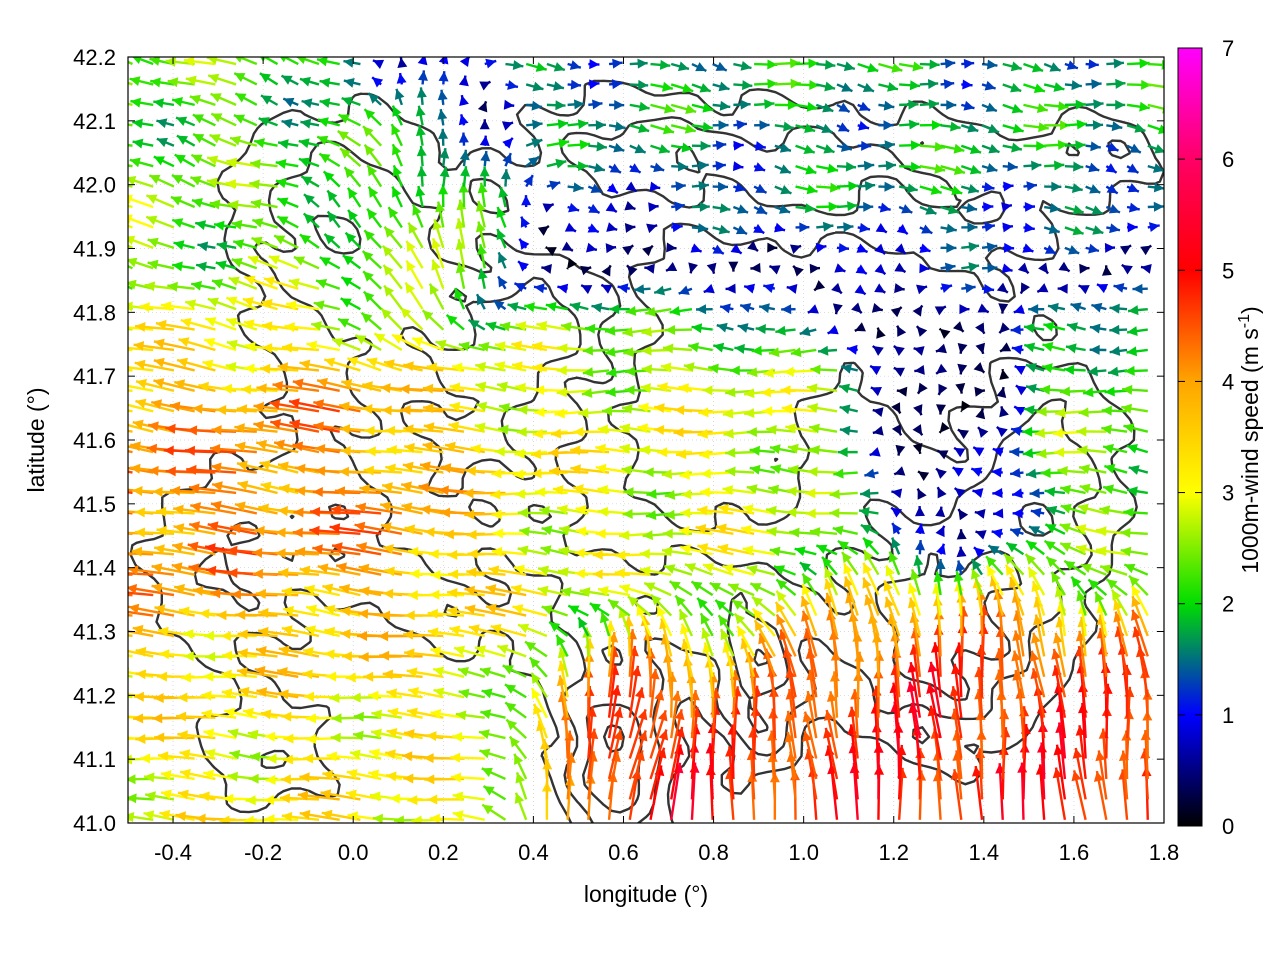 The height and width of the screenshot is (960, 1280). What do you see at coordinates (94, 312) in the screenshot?
I see `y-tick-label: 41.8` at bounding box center [94, 312].